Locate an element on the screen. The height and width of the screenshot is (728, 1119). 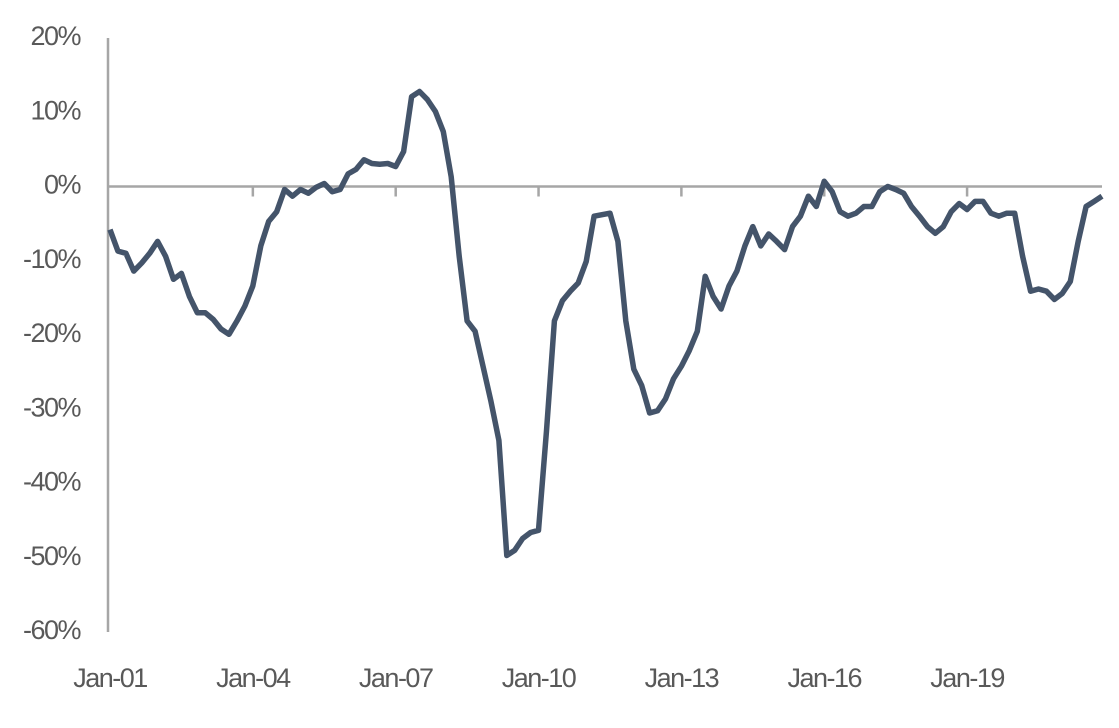
y-tick-label: -50% is located at coordinates (52, 556).